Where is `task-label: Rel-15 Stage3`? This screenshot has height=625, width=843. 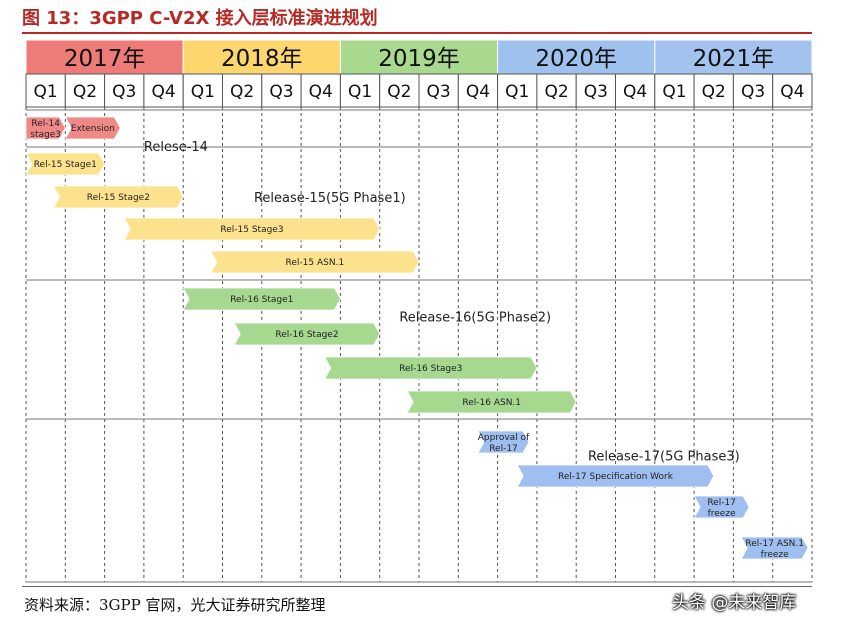 task-label: Rel-15 Stage3 is located at coordinates (251, 230).